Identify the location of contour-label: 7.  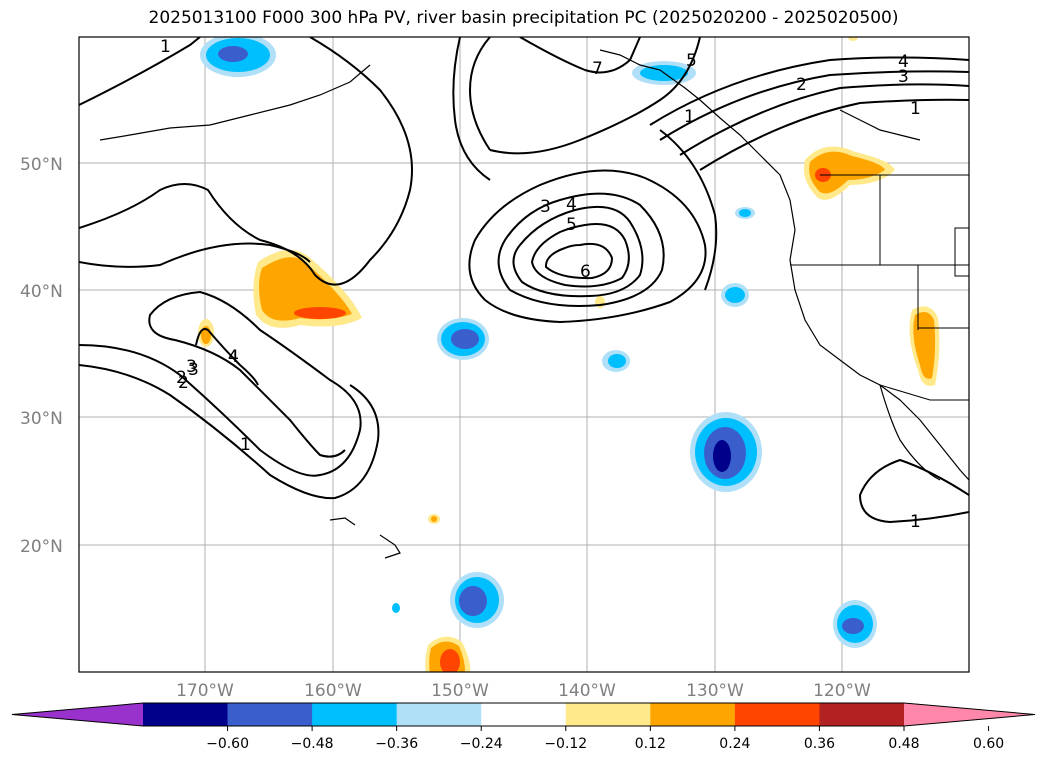
(597, 69).